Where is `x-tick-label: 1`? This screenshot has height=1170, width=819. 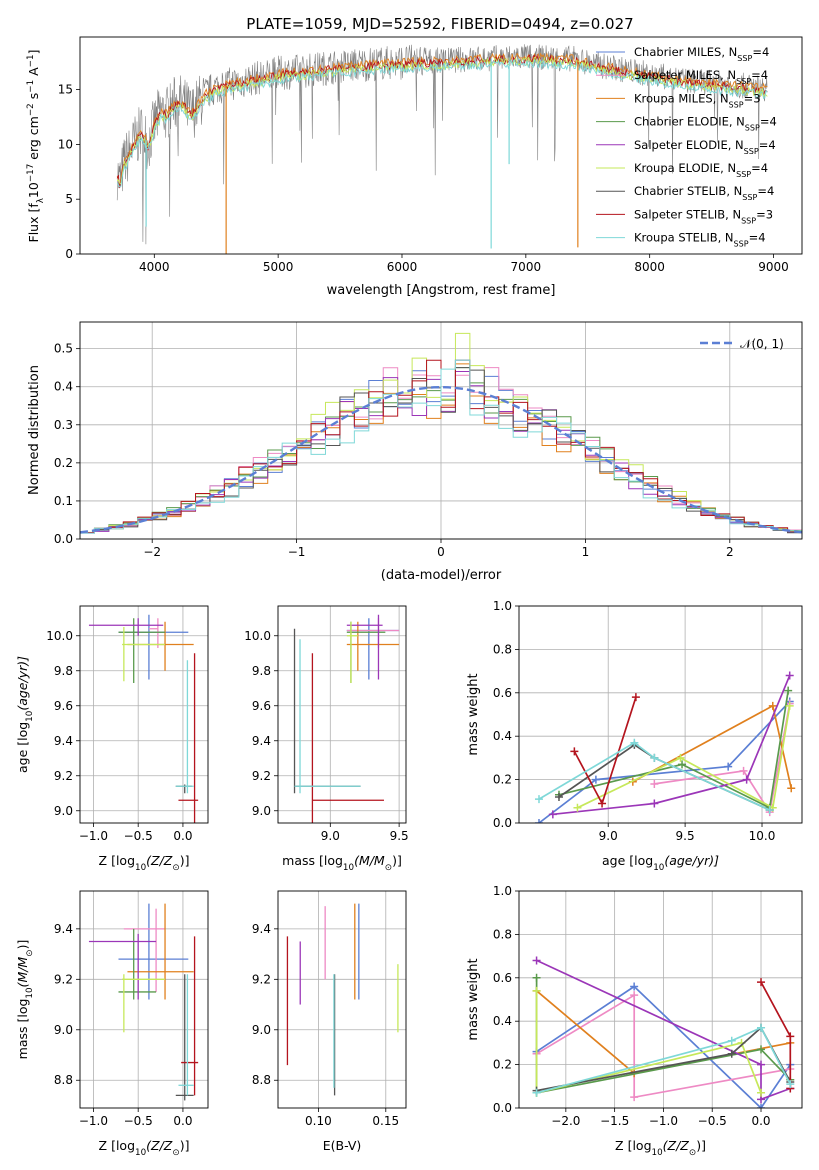 x-tick-label: 1 is located at coordinates (586, 552).